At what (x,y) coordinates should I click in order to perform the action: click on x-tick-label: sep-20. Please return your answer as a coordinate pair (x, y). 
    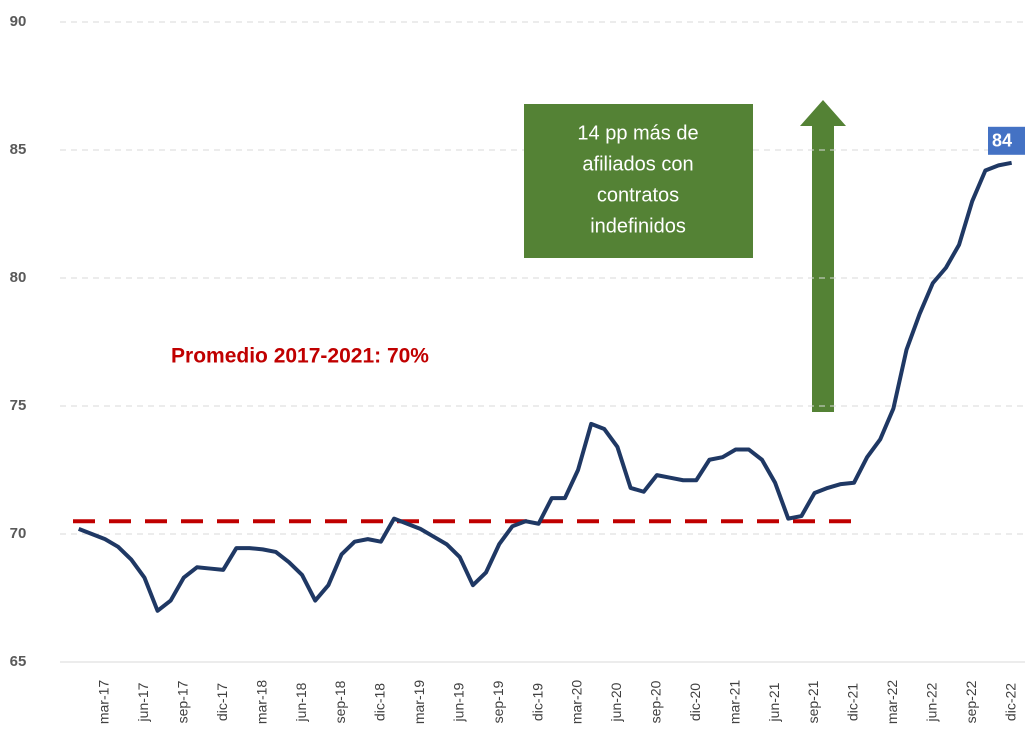
    Looking at the image, I should click on (656, 701).